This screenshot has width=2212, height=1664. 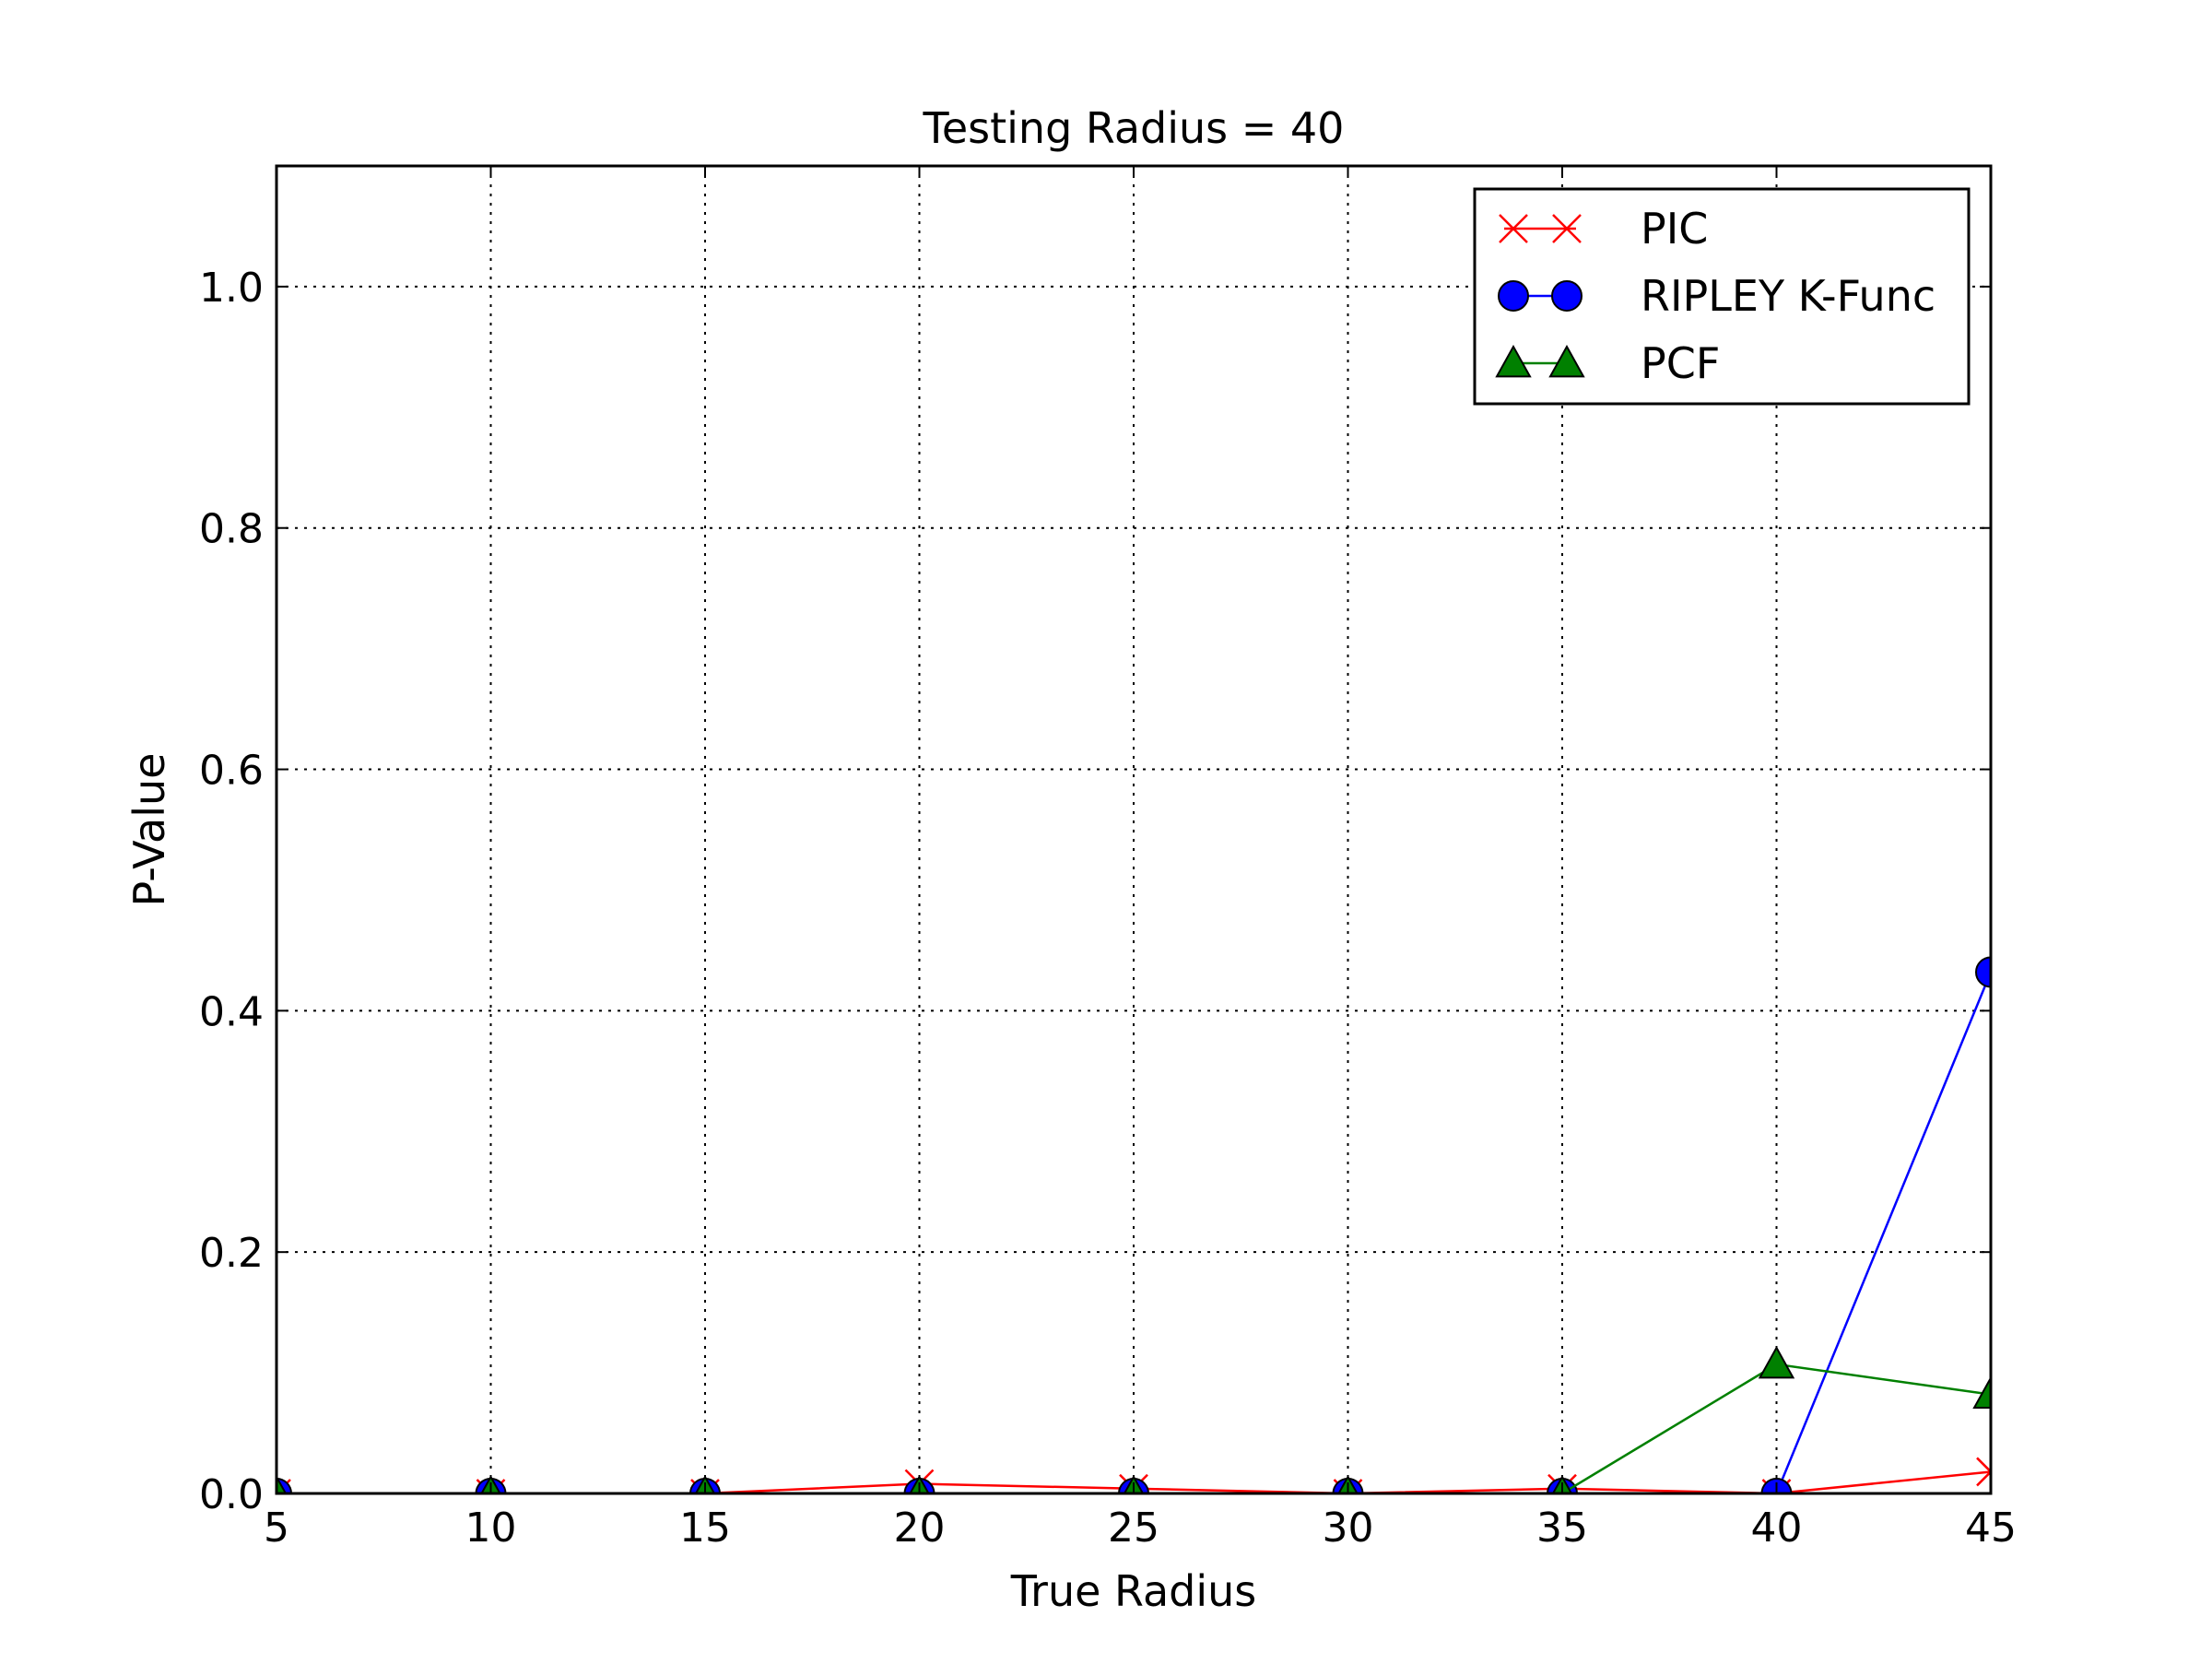 What do you see at coordinates (231, 1253) in the screenshot?
I see `y-tick-label: 0.2` at bounding box center [231, 1253].